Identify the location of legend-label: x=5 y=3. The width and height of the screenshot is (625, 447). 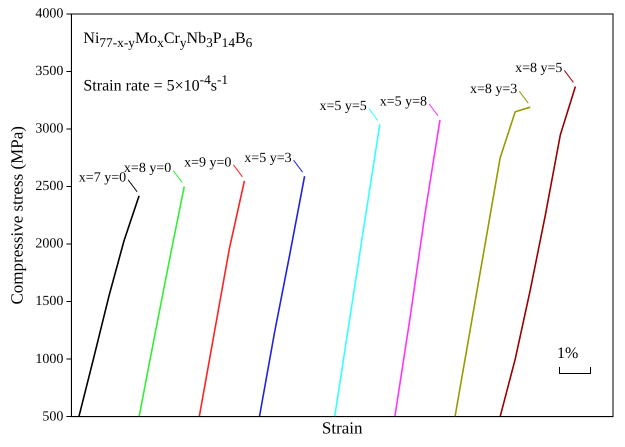
(268, 158).